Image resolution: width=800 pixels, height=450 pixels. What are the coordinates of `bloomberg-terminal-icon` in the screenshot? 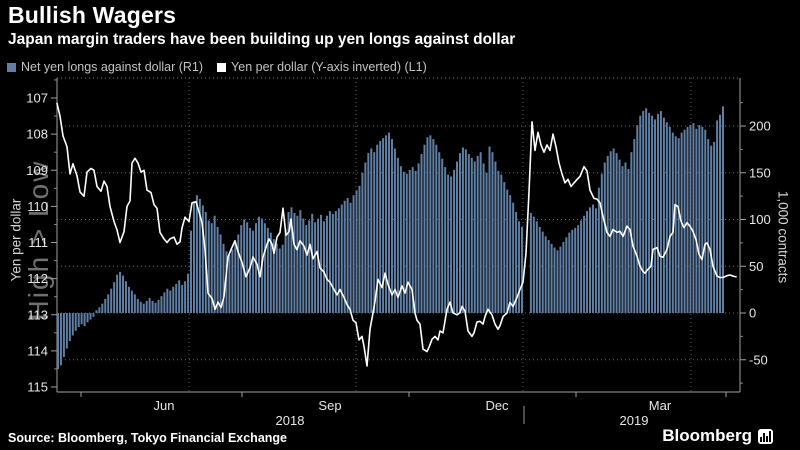 It's located at (765, 436).